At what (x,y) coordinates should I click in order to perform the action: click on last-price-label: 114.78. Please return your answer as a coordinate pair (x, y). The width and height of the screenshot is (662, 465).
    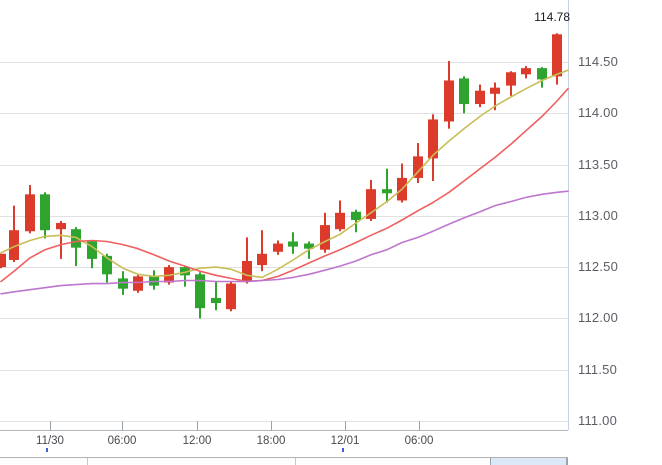
    Looking at the image, I should click on (552, 17).